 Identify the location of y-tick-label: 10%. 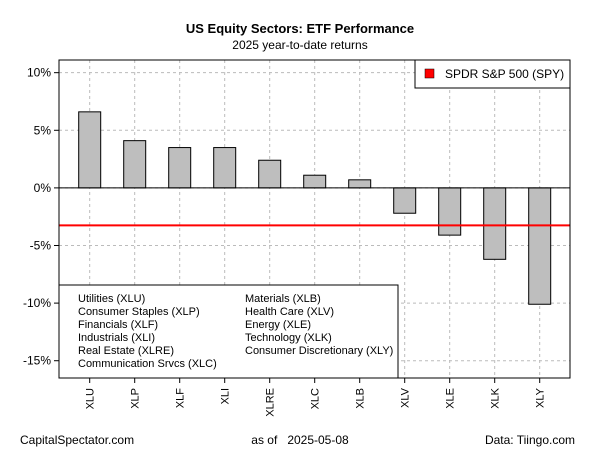
(39, 73).